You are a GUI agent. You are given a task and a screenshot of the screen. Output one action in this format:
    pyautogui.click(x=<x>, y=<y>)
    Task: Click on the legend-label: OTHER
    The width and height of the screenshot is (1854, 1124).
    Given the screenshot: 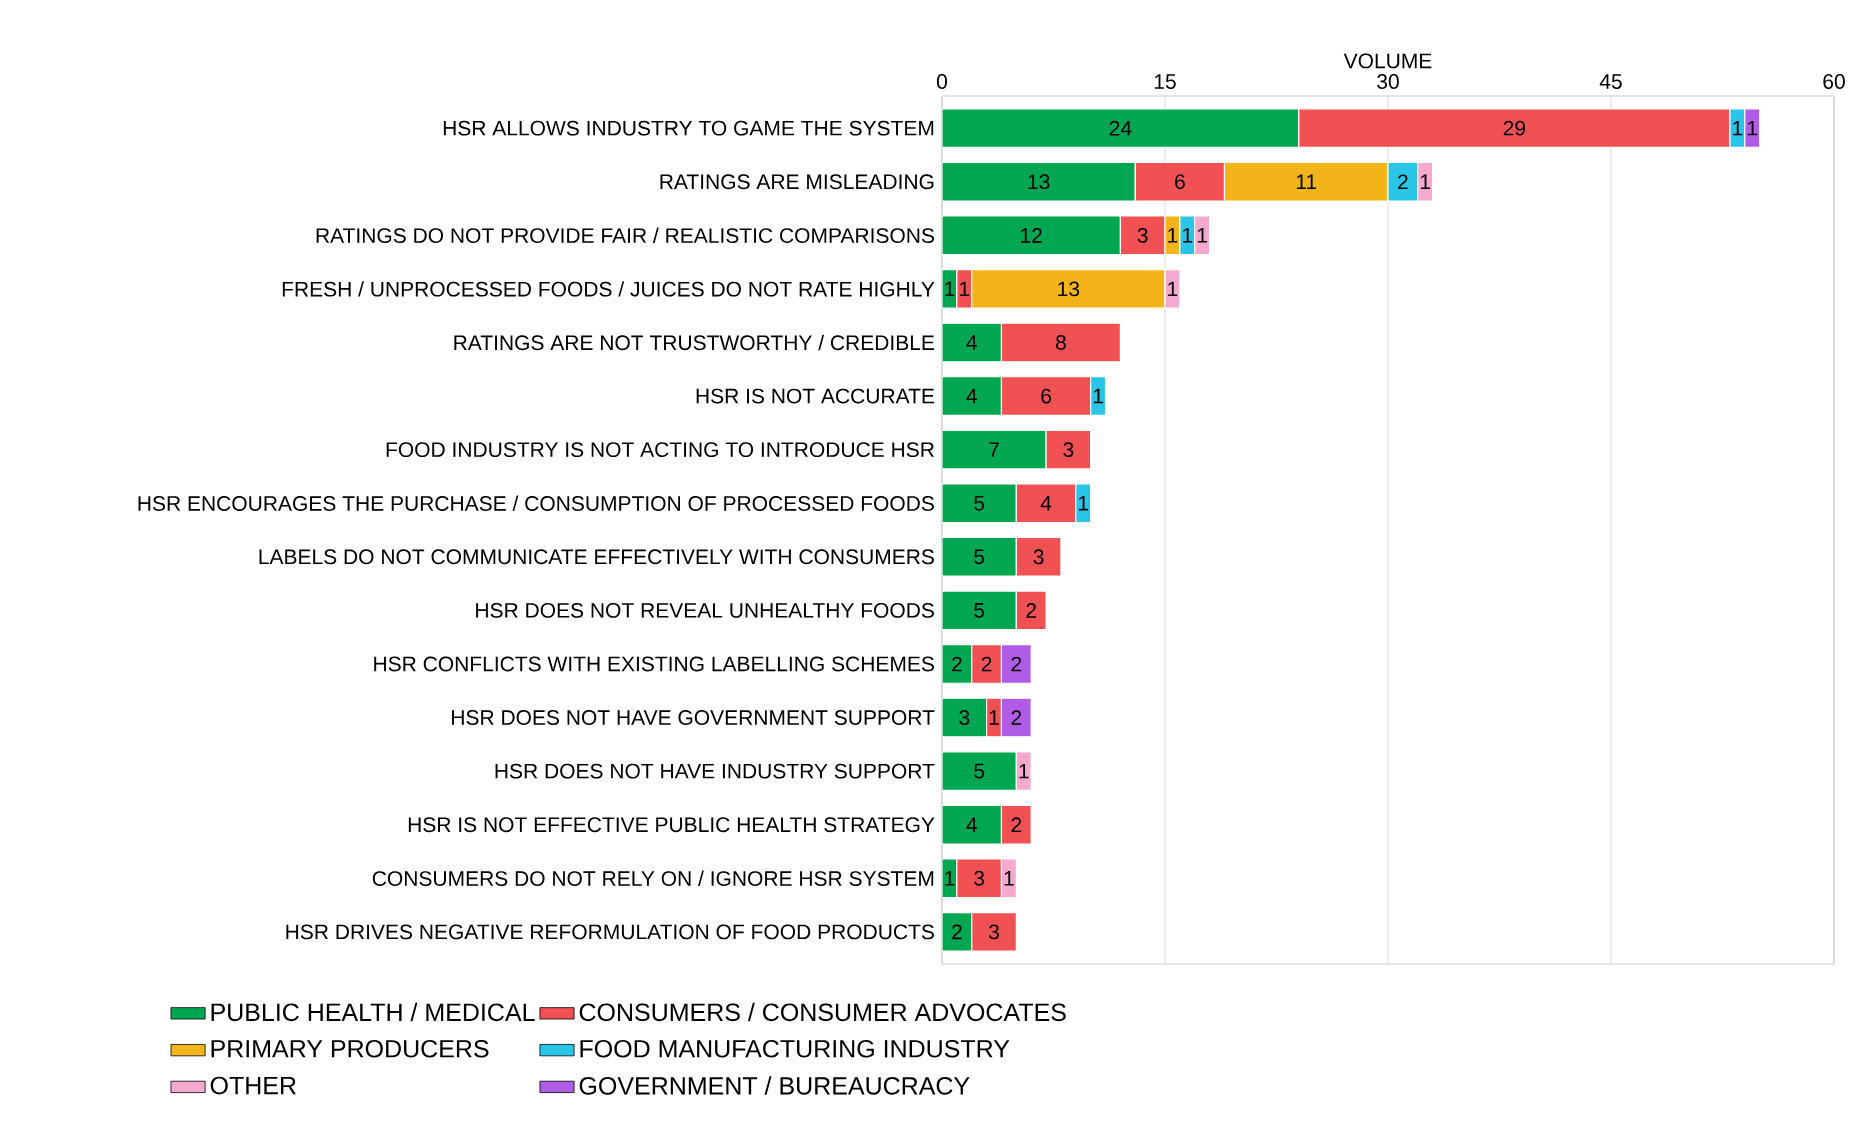 What is the action you would take?
    pyautogui.click(x=253, y=1085)
    